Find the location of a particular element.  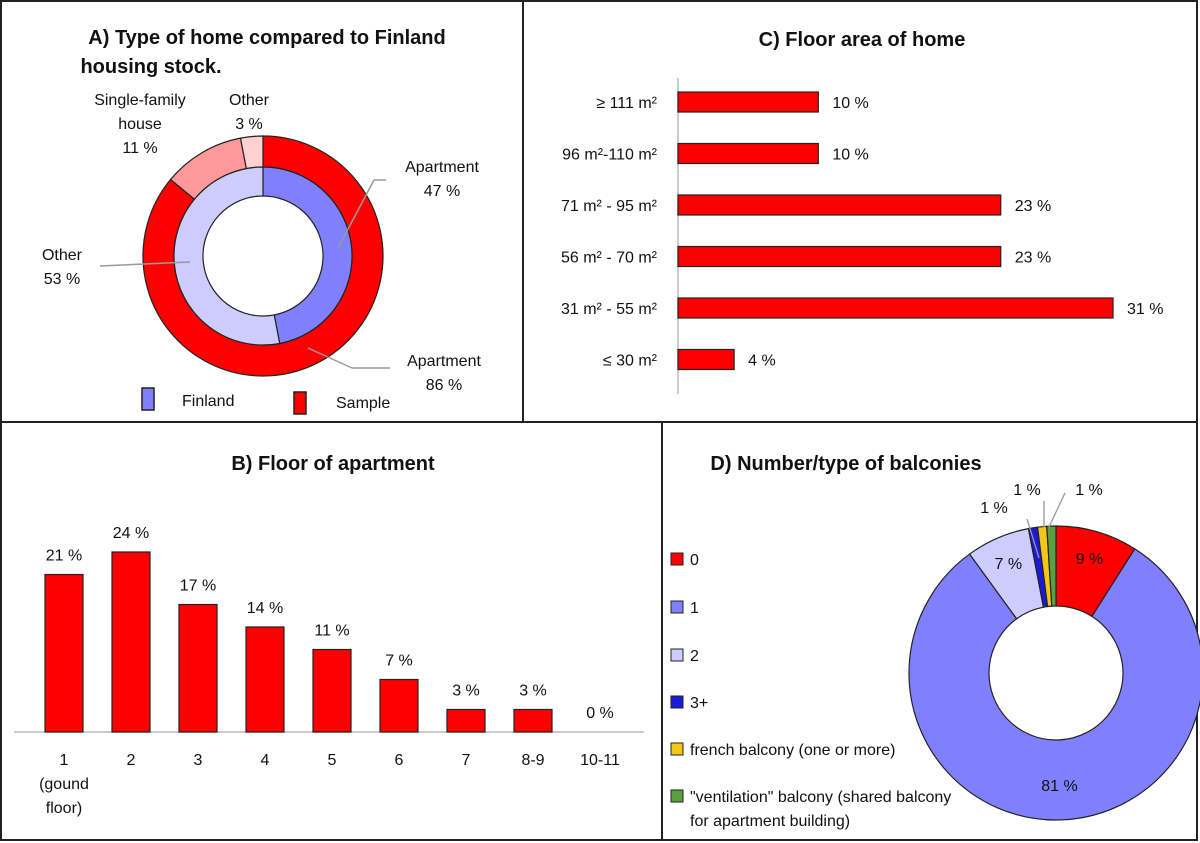

category-label: 5 is located at coordinates (332, 760).